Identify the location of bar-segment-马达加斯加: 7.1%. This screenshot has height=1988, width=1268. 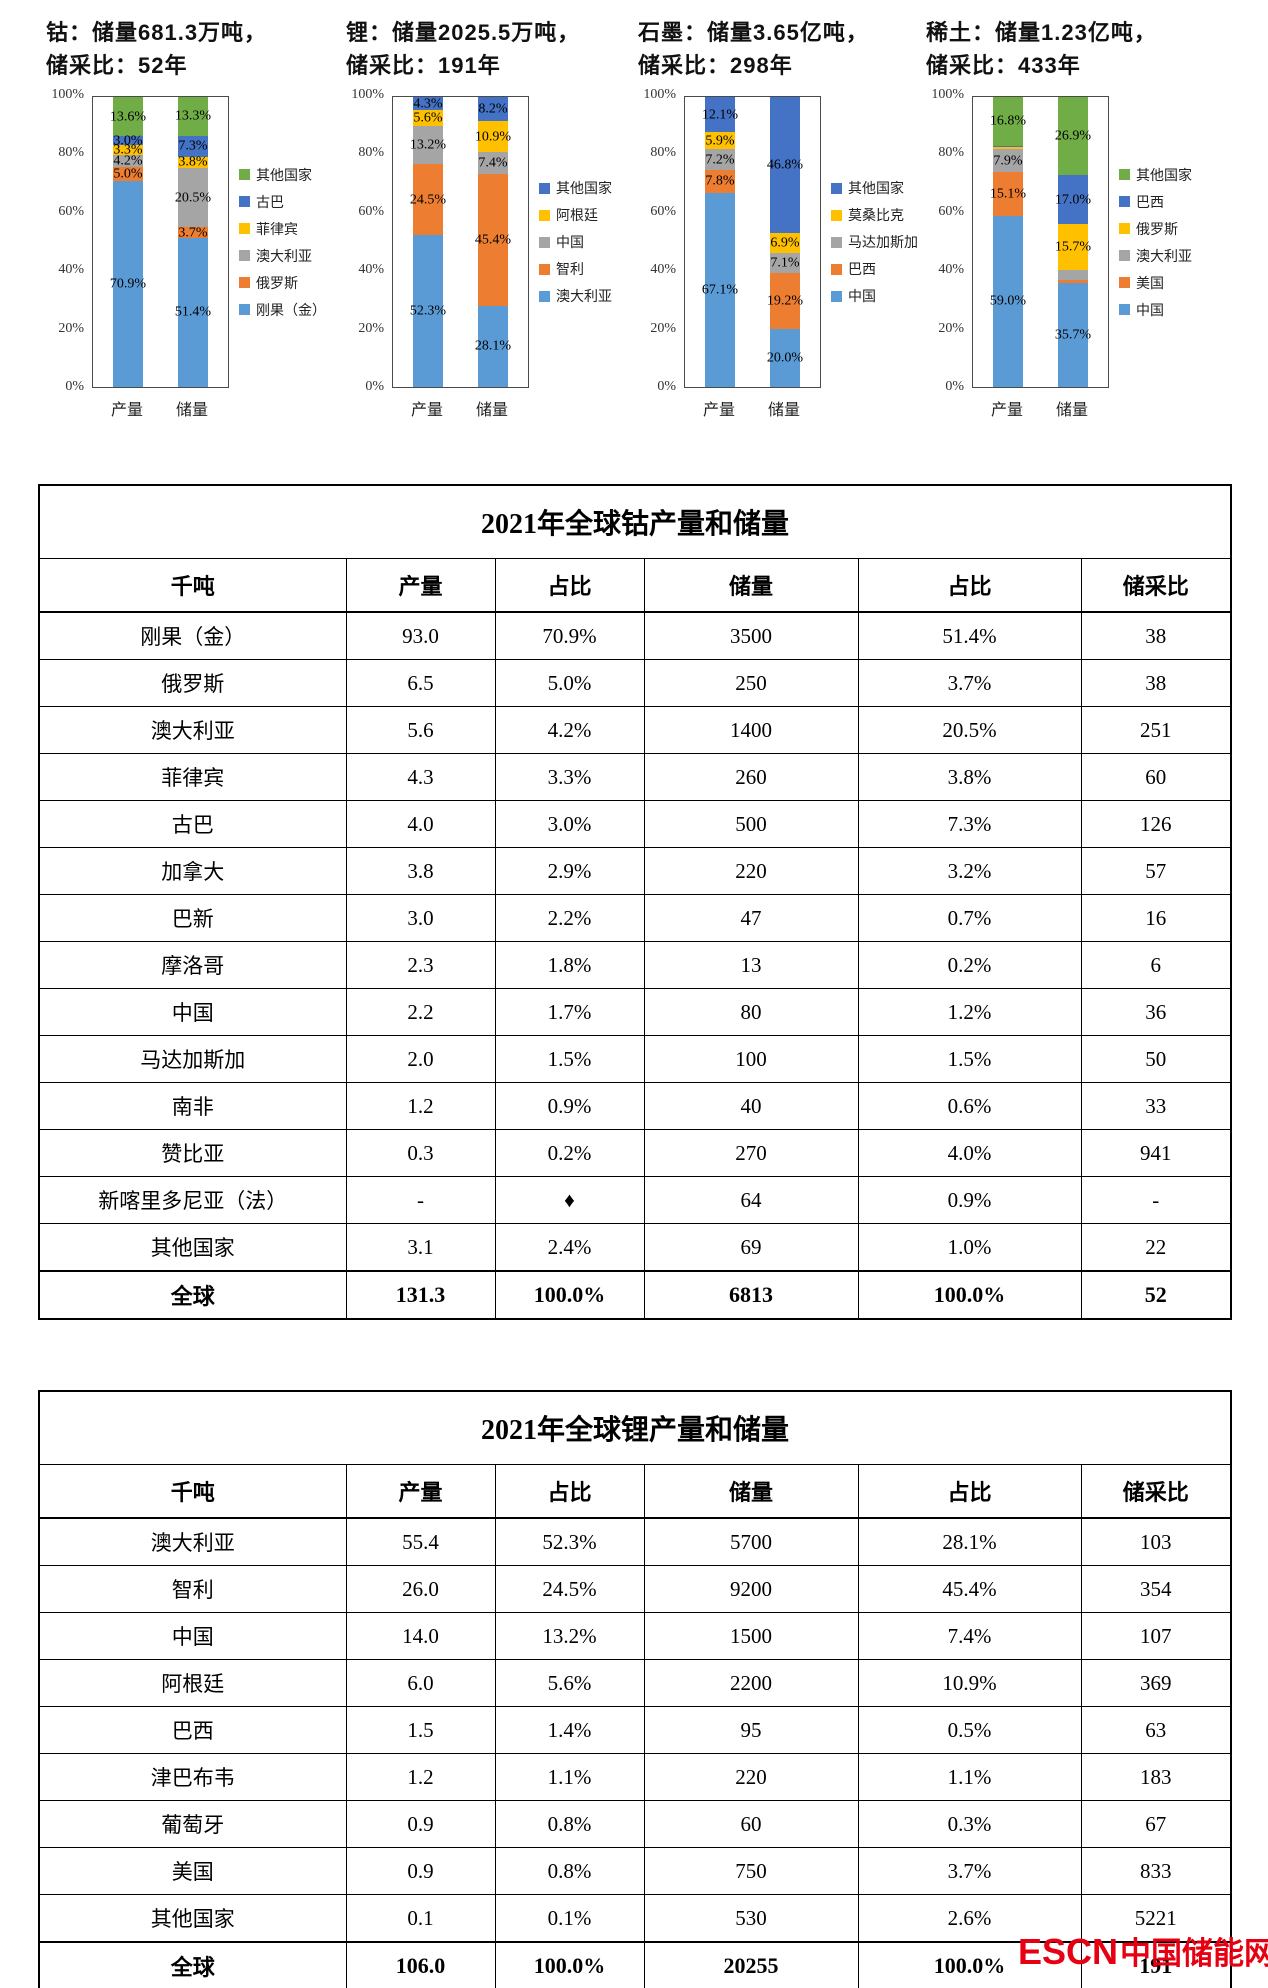
(785, 263).